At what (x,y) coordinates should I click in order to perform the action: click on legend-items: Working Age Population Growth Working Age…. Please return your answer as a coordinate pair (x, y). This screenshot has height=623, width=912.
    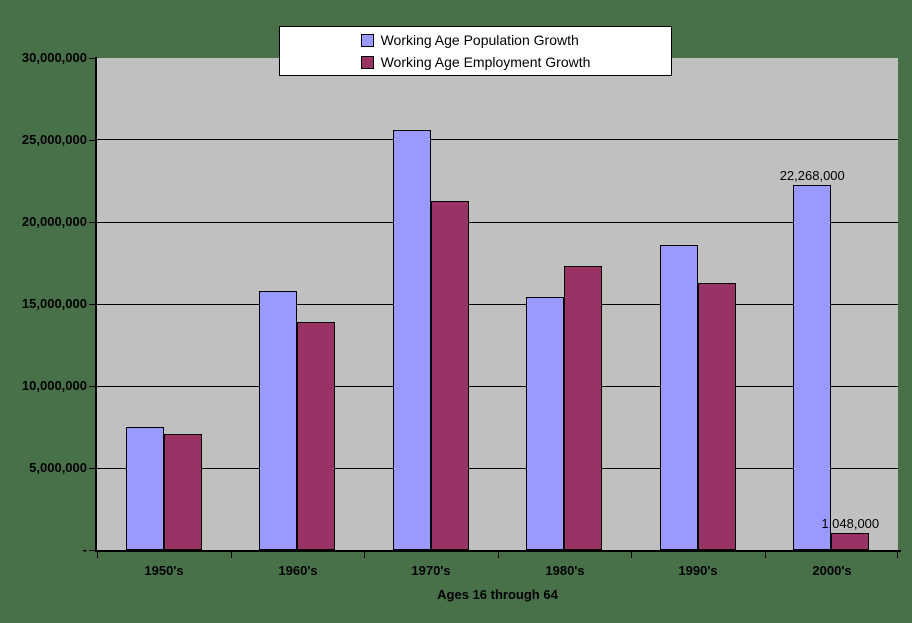
    Looking at the image, I should click on (475, 50).